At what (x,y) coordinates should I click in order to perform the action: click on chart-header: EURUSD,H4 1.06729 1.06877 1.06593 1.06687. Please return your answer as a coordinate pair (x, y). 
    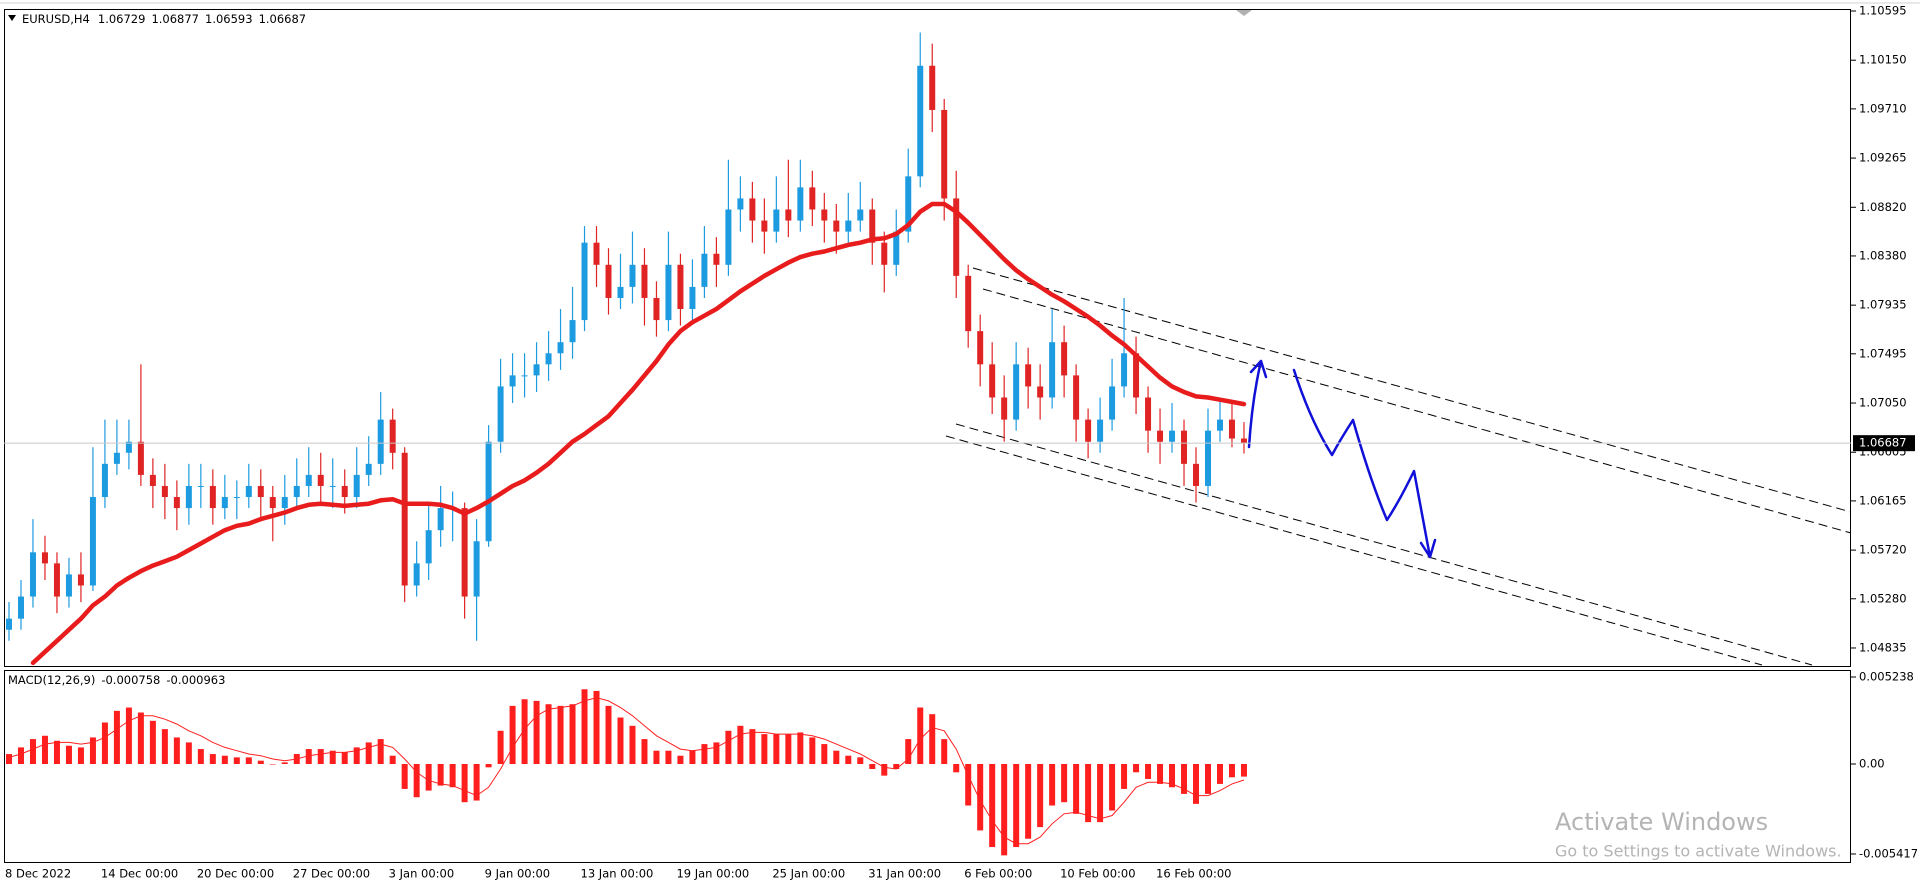
    Looking at the image, I should click on (164, 19).